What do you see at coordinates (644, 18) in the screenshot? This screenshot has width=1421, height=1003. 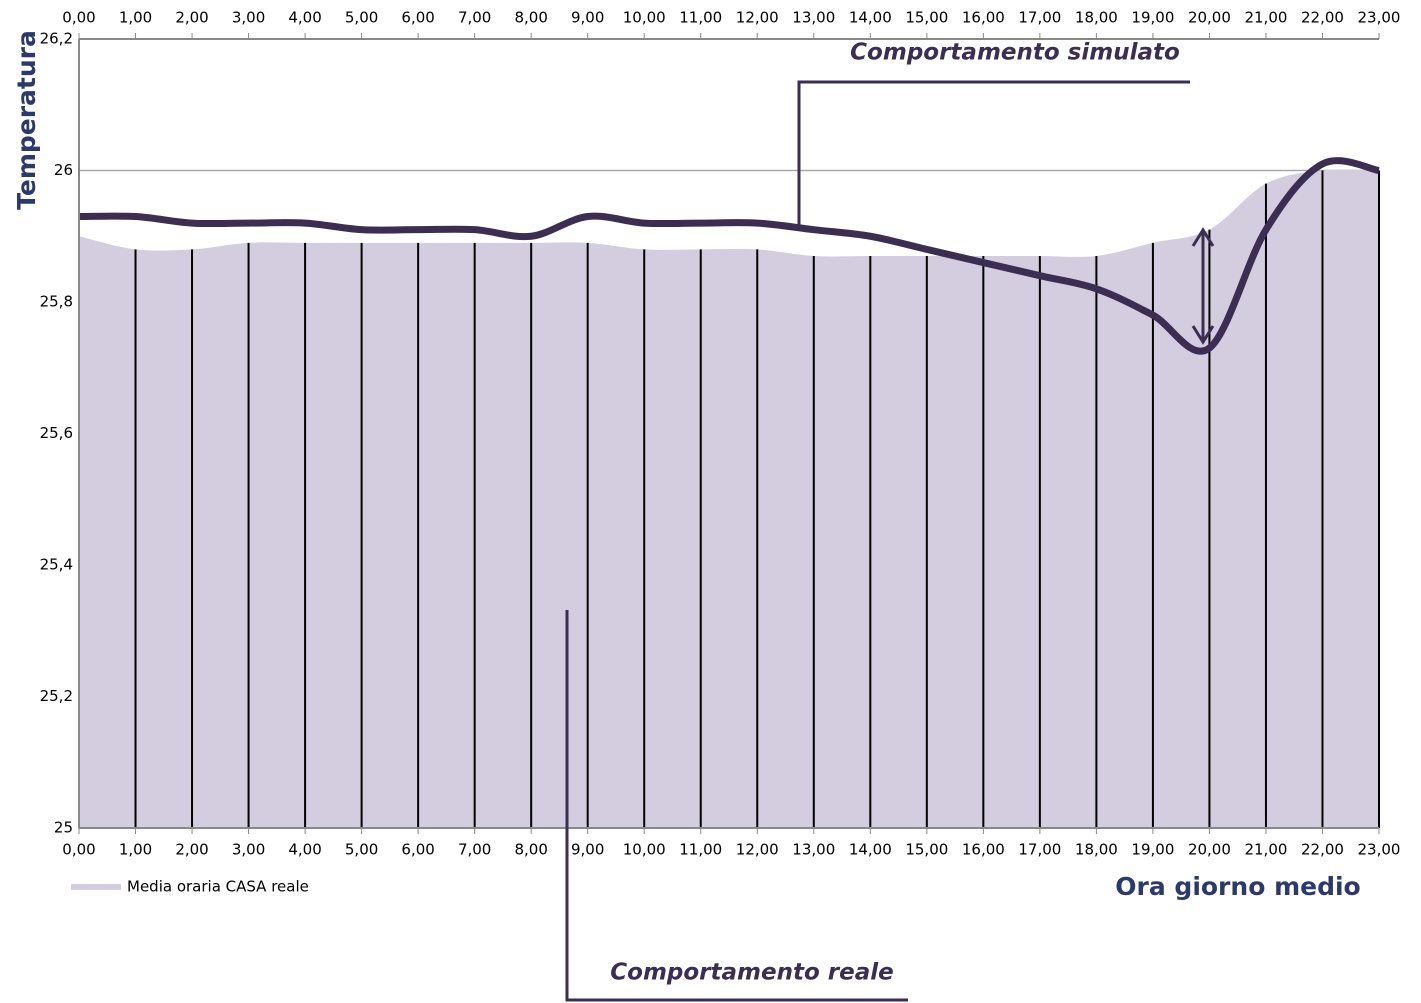 I see `x-tick-label-top: 10,00` at bounding box center [644, 18].